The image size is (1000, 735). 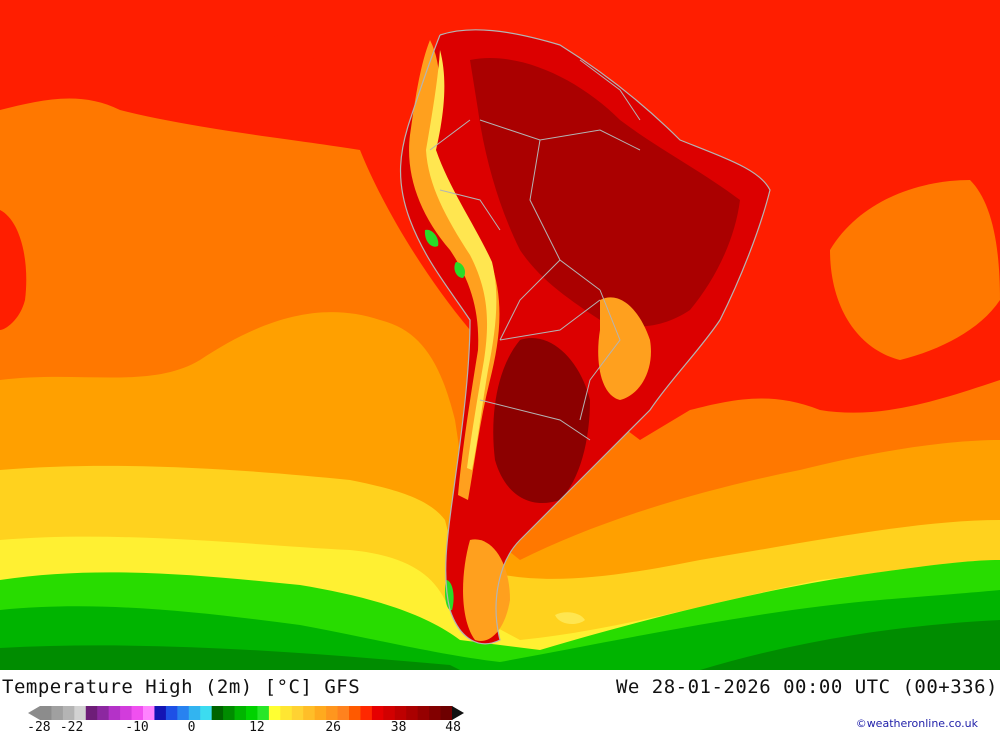 What do you see at coordinates (806, 687) in the screenshot?
I see `forecast-time: We 28-01-2026 00:00 UTC (00+336)` at bounding box center [806, 687].